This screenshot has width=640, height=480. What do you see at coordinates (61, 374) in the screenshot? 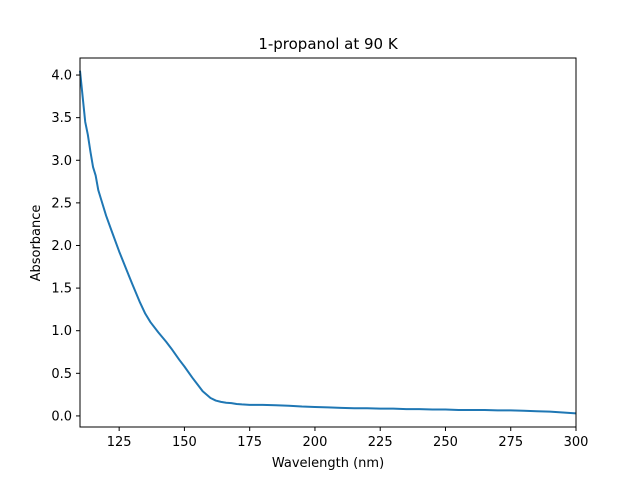
I see `y-tick-label: 0.5` at bounding box center [61, 374].